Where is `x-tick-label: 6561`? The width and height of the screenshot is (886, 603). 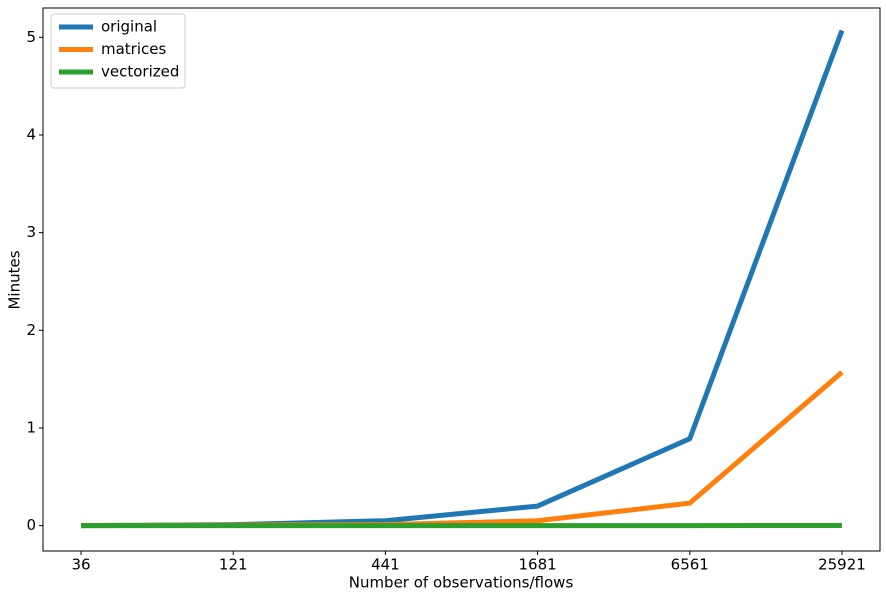
x-tick-label: 6561 is located at coordinates (690, 565).